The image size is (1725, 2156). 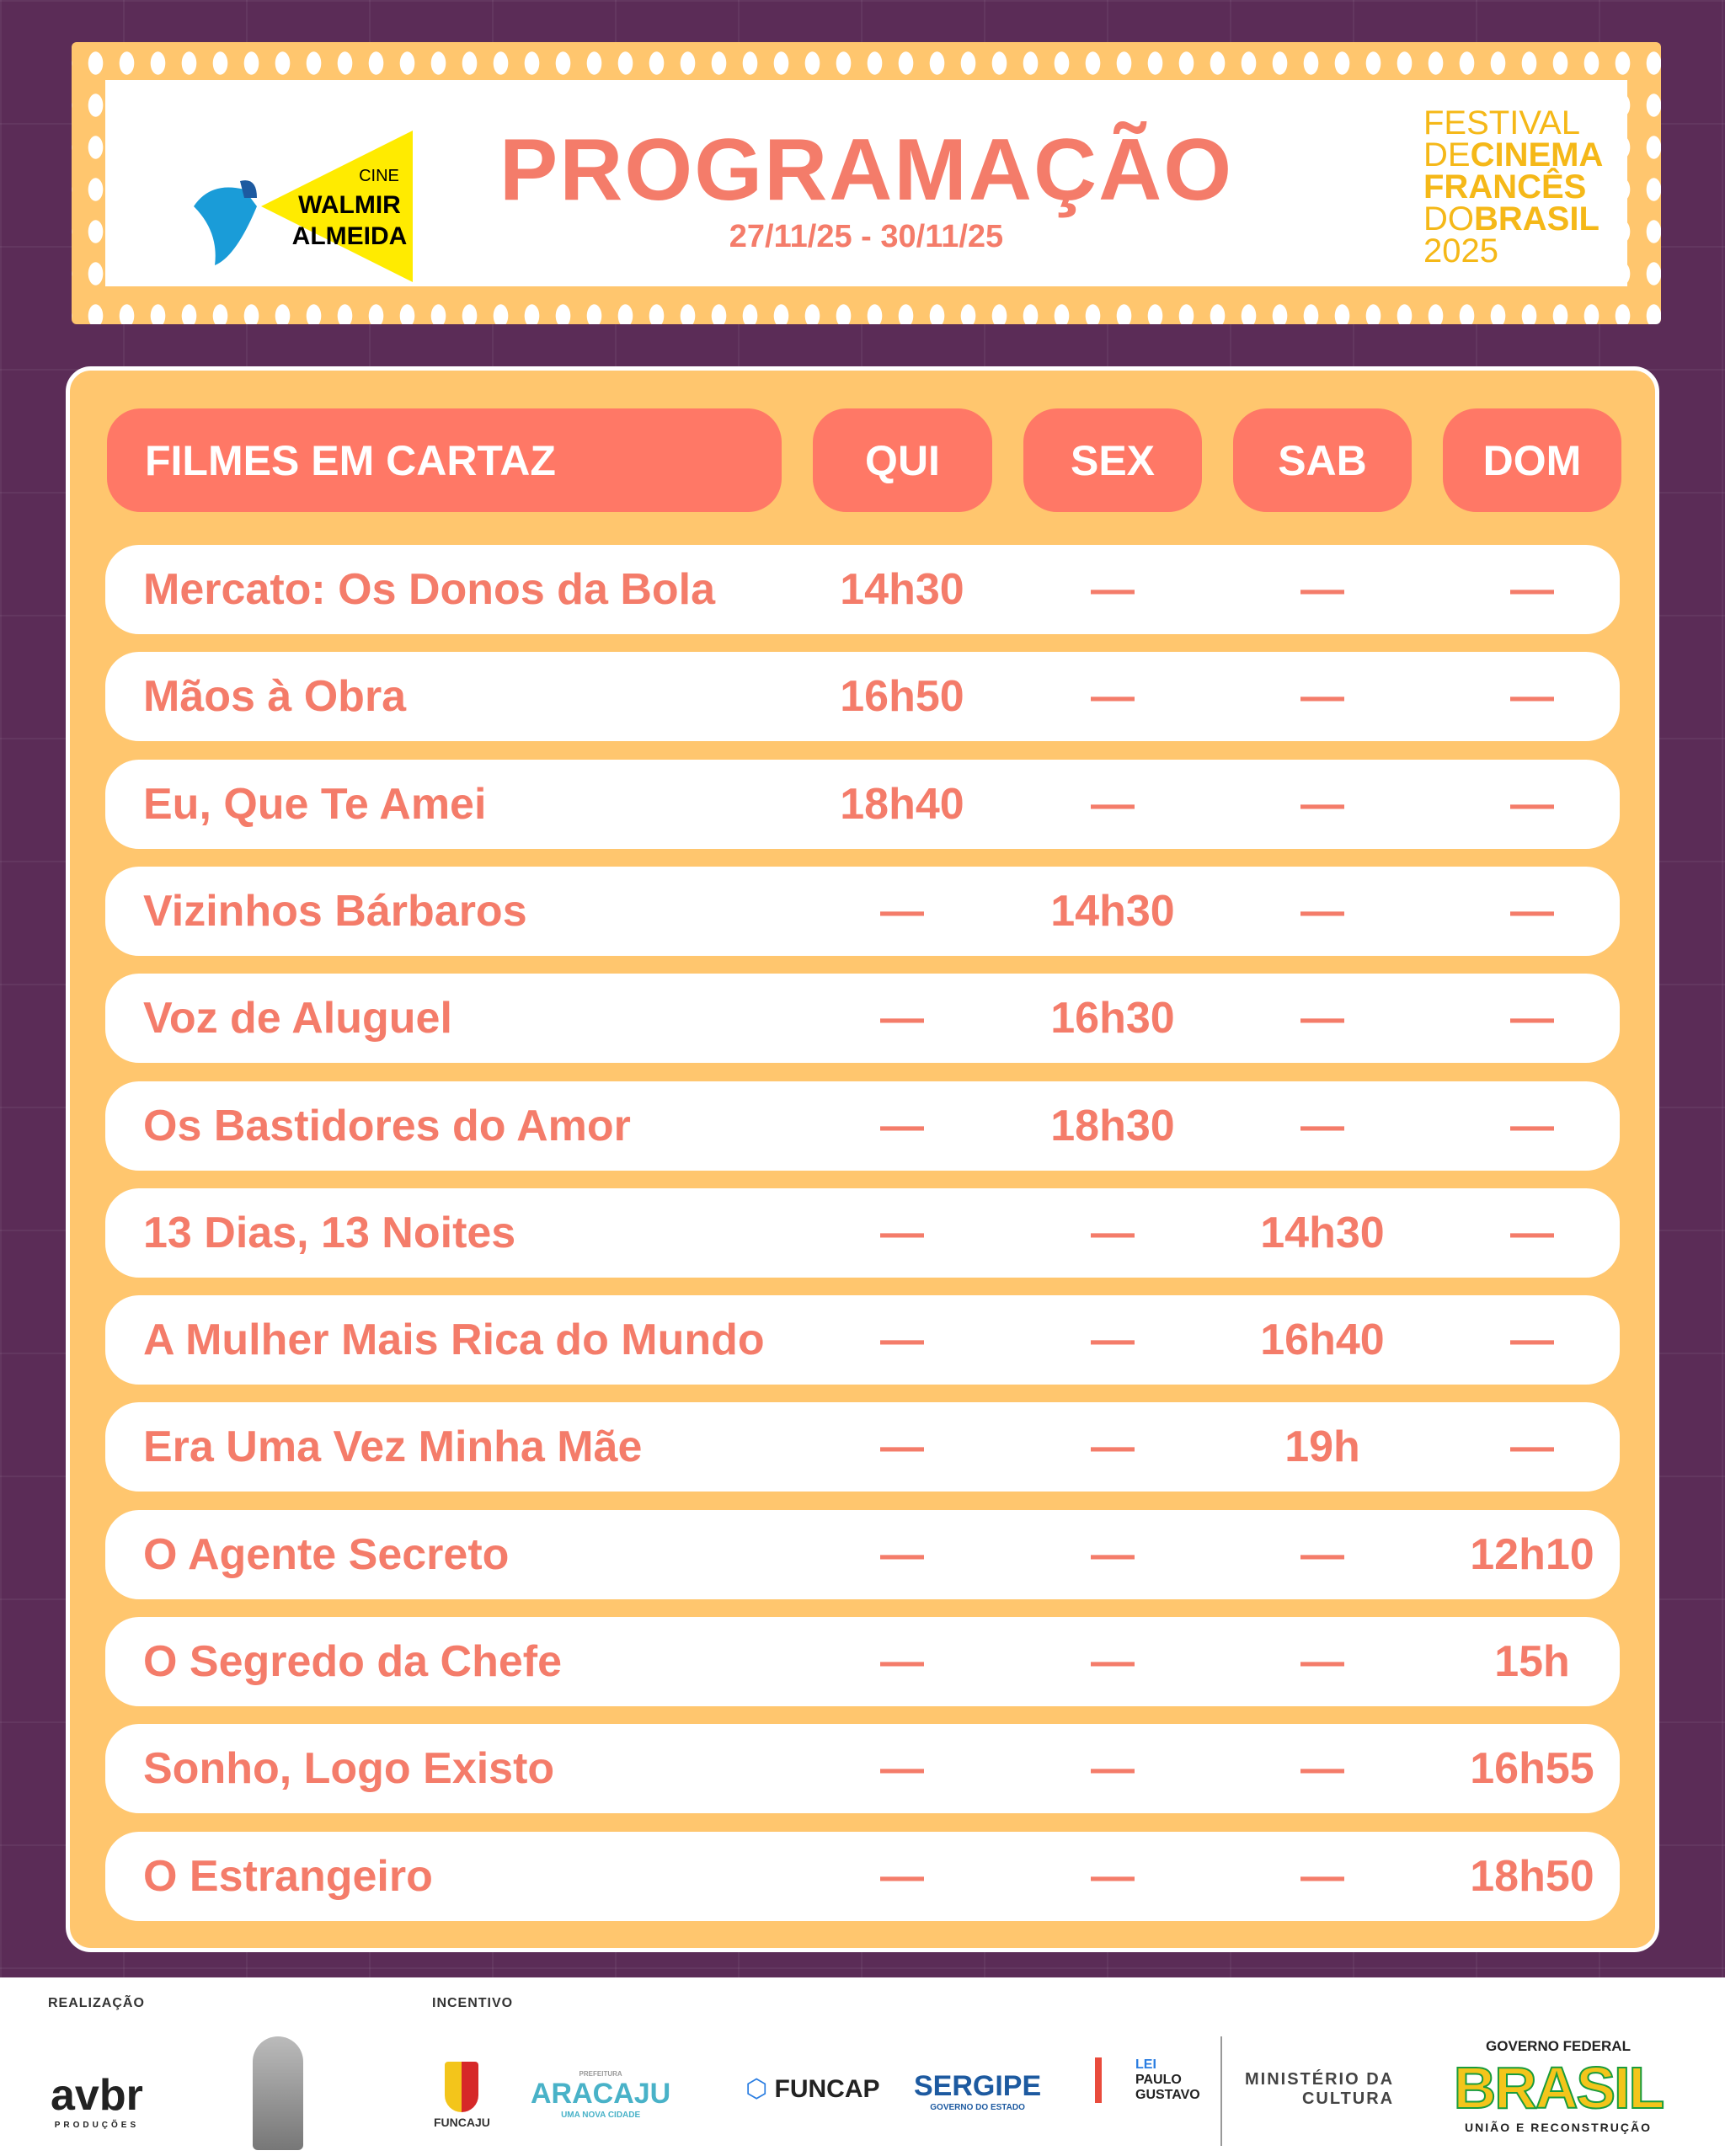 I want to click on film-title: Mercato: Os Donos da Bola, so click(x=429, y=589).